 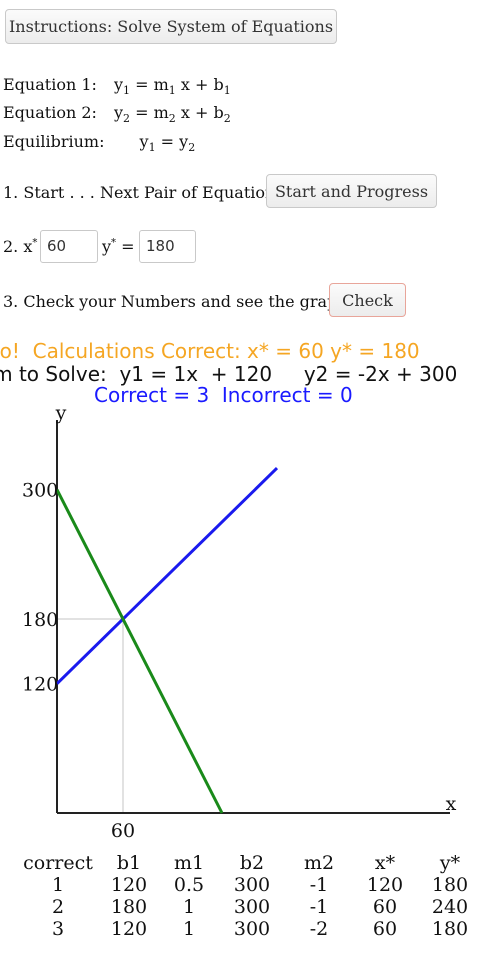 What do you see at coordinates (107, 246) in the screenshot?
I see `y-star-label: y` at bounding box center [107, 246].